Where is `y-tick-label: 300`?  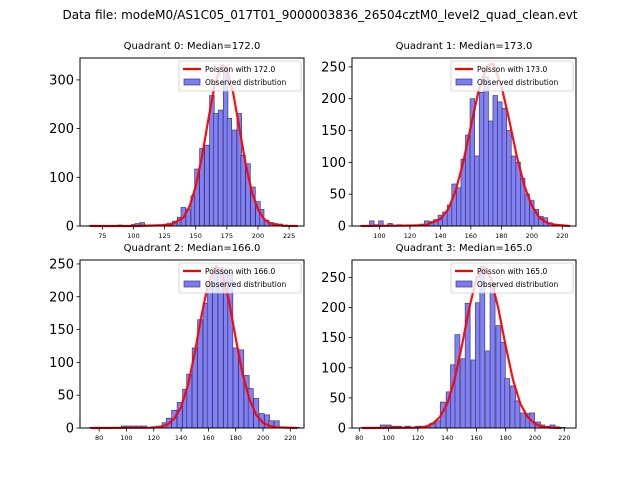 y-tick-label: 300 is located at coordinates (61, 80).